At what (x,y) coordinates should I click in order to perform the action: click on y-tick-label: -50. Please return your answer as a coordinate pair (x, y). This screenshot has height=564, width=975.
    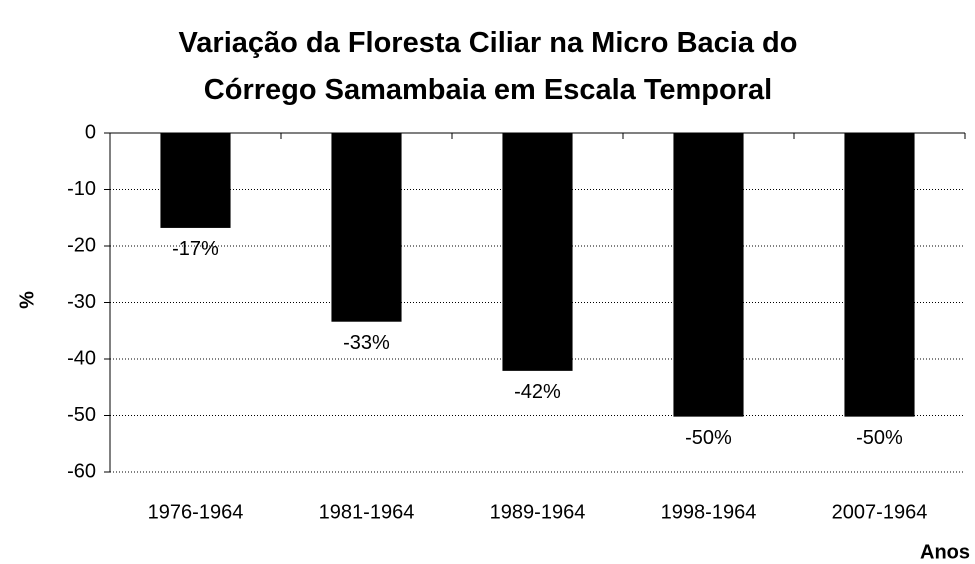
    Looking at the image, I should click on (81, 415).